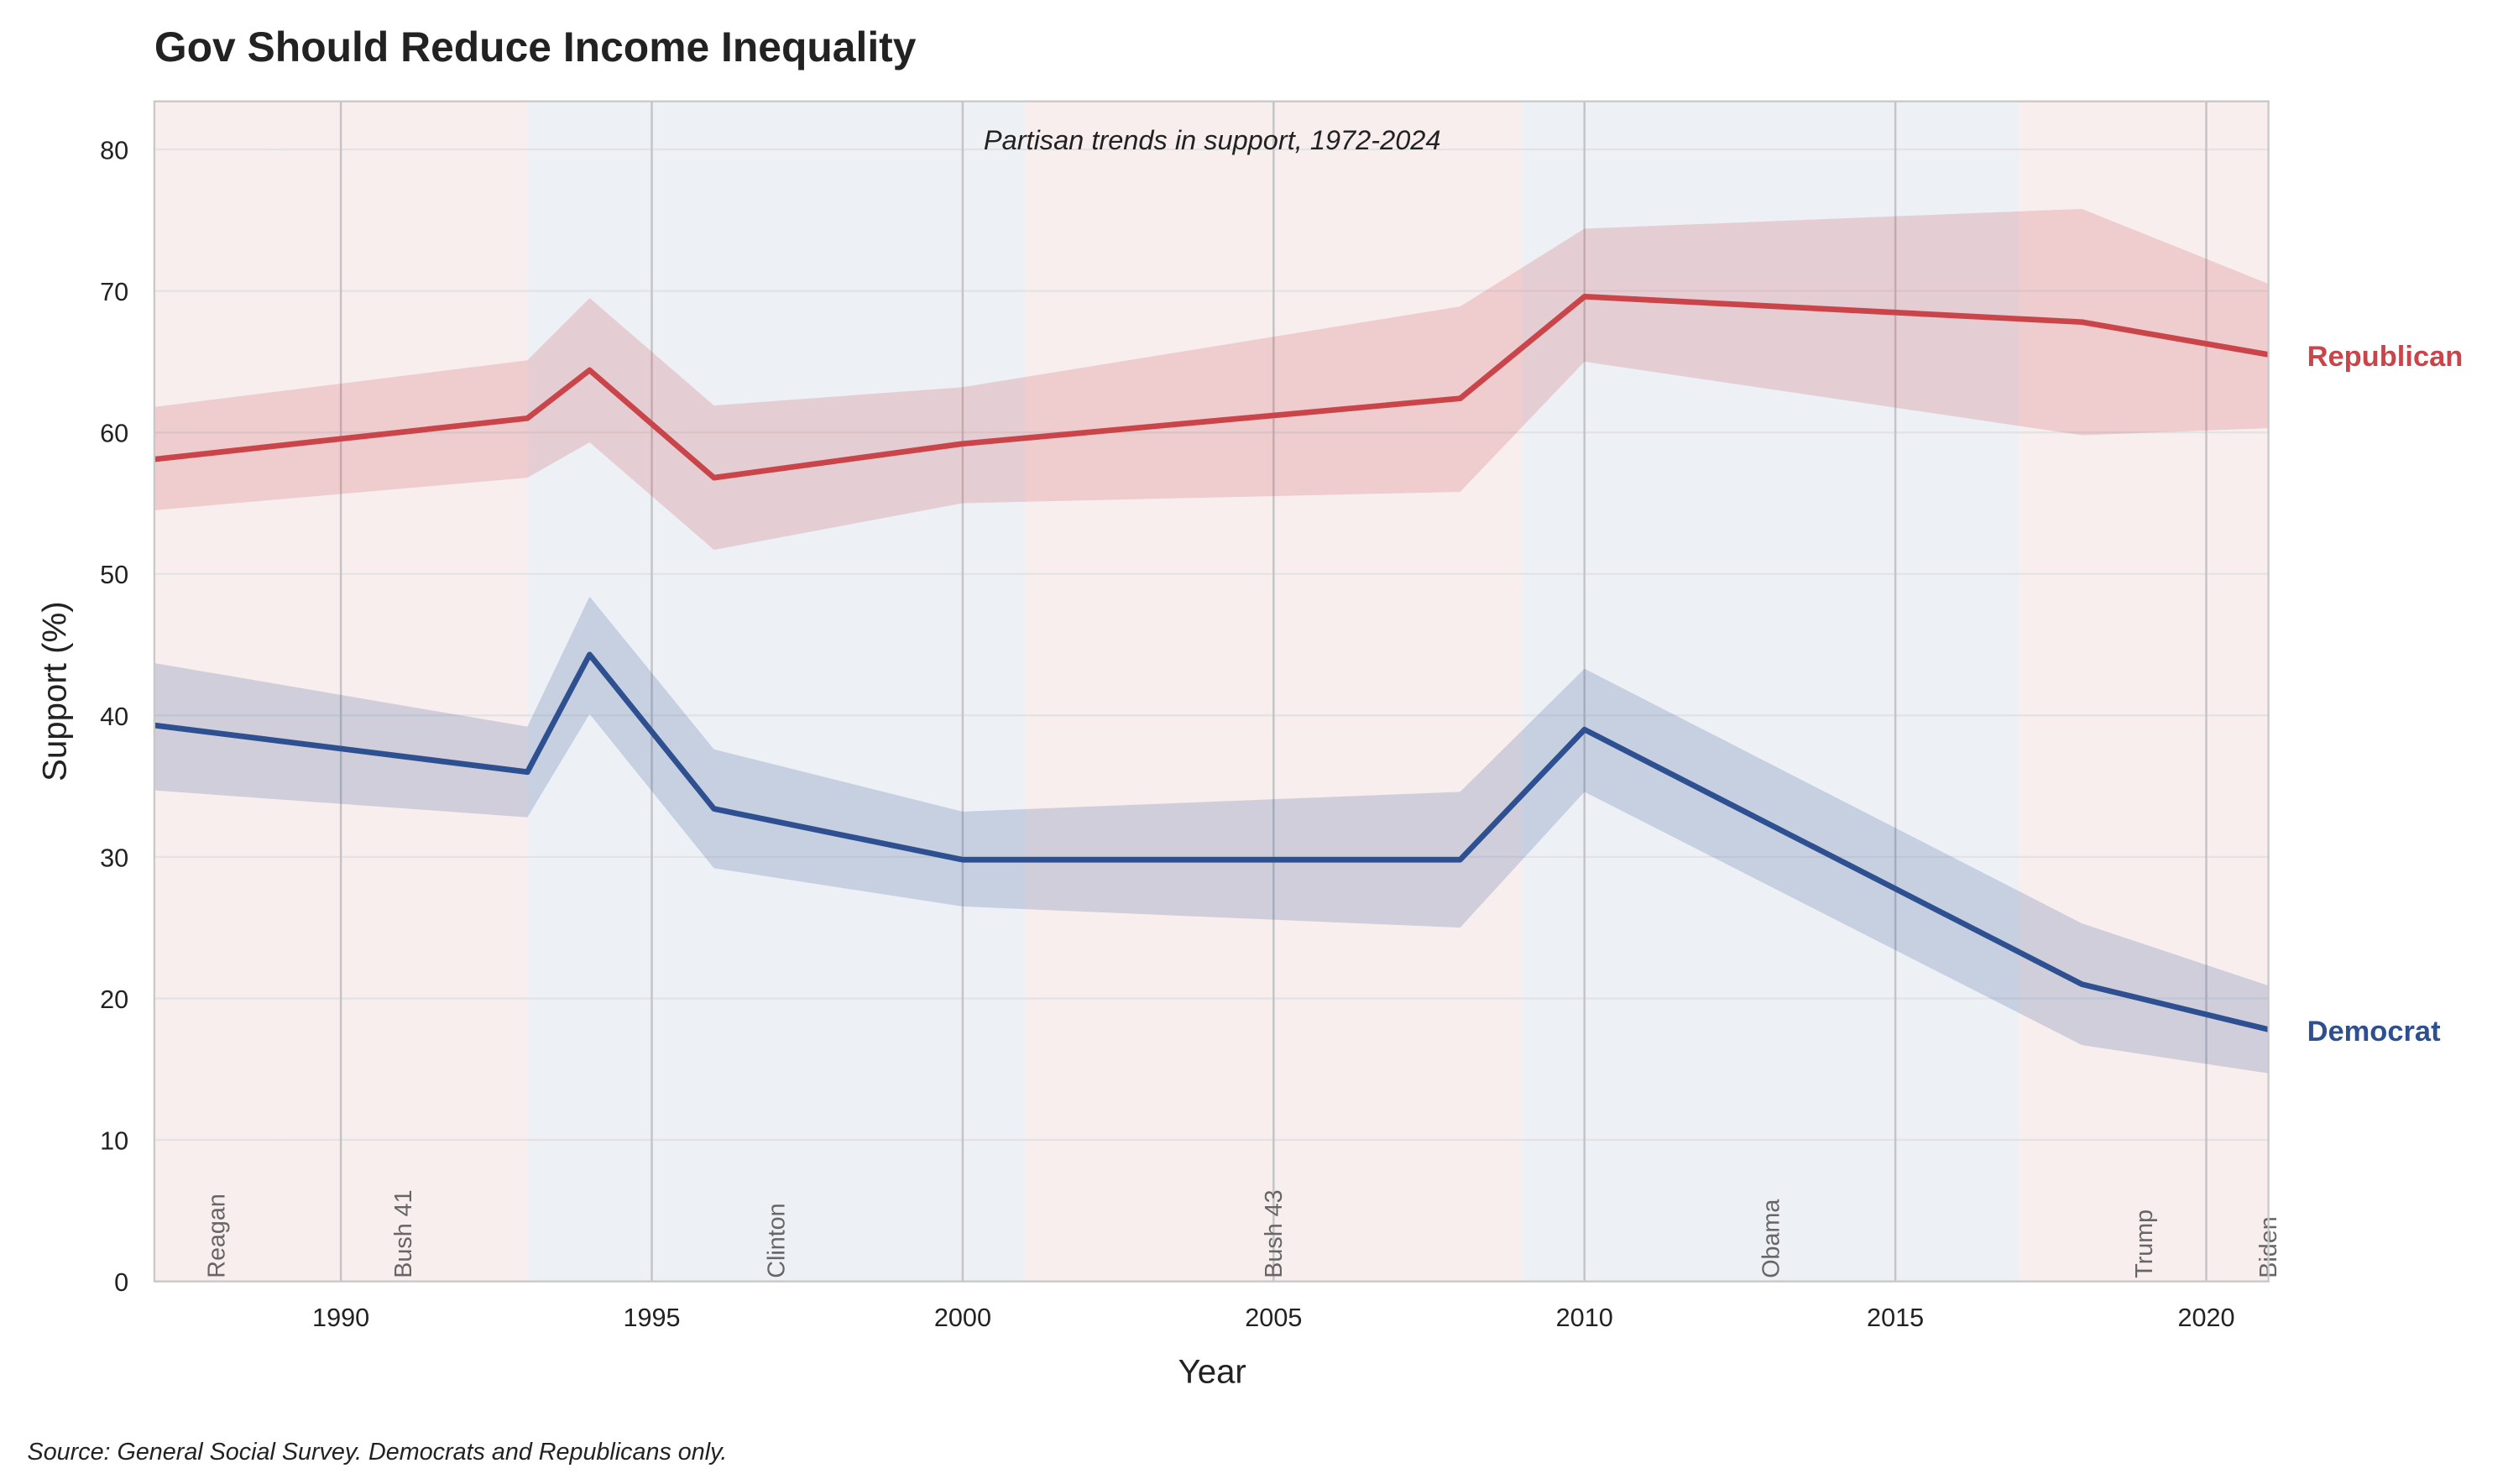  Describe the element at coordinates (2386, 357) in the screenshot. I see `series-label-republican: Republican` at that location.